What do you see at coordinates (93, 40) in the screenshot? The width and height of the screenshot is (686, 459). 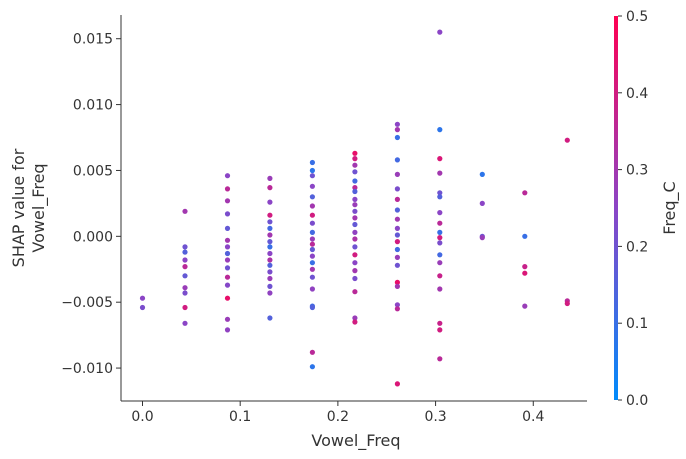 I see `y-tick-label: 0.015` at bounding box center [93, 40].